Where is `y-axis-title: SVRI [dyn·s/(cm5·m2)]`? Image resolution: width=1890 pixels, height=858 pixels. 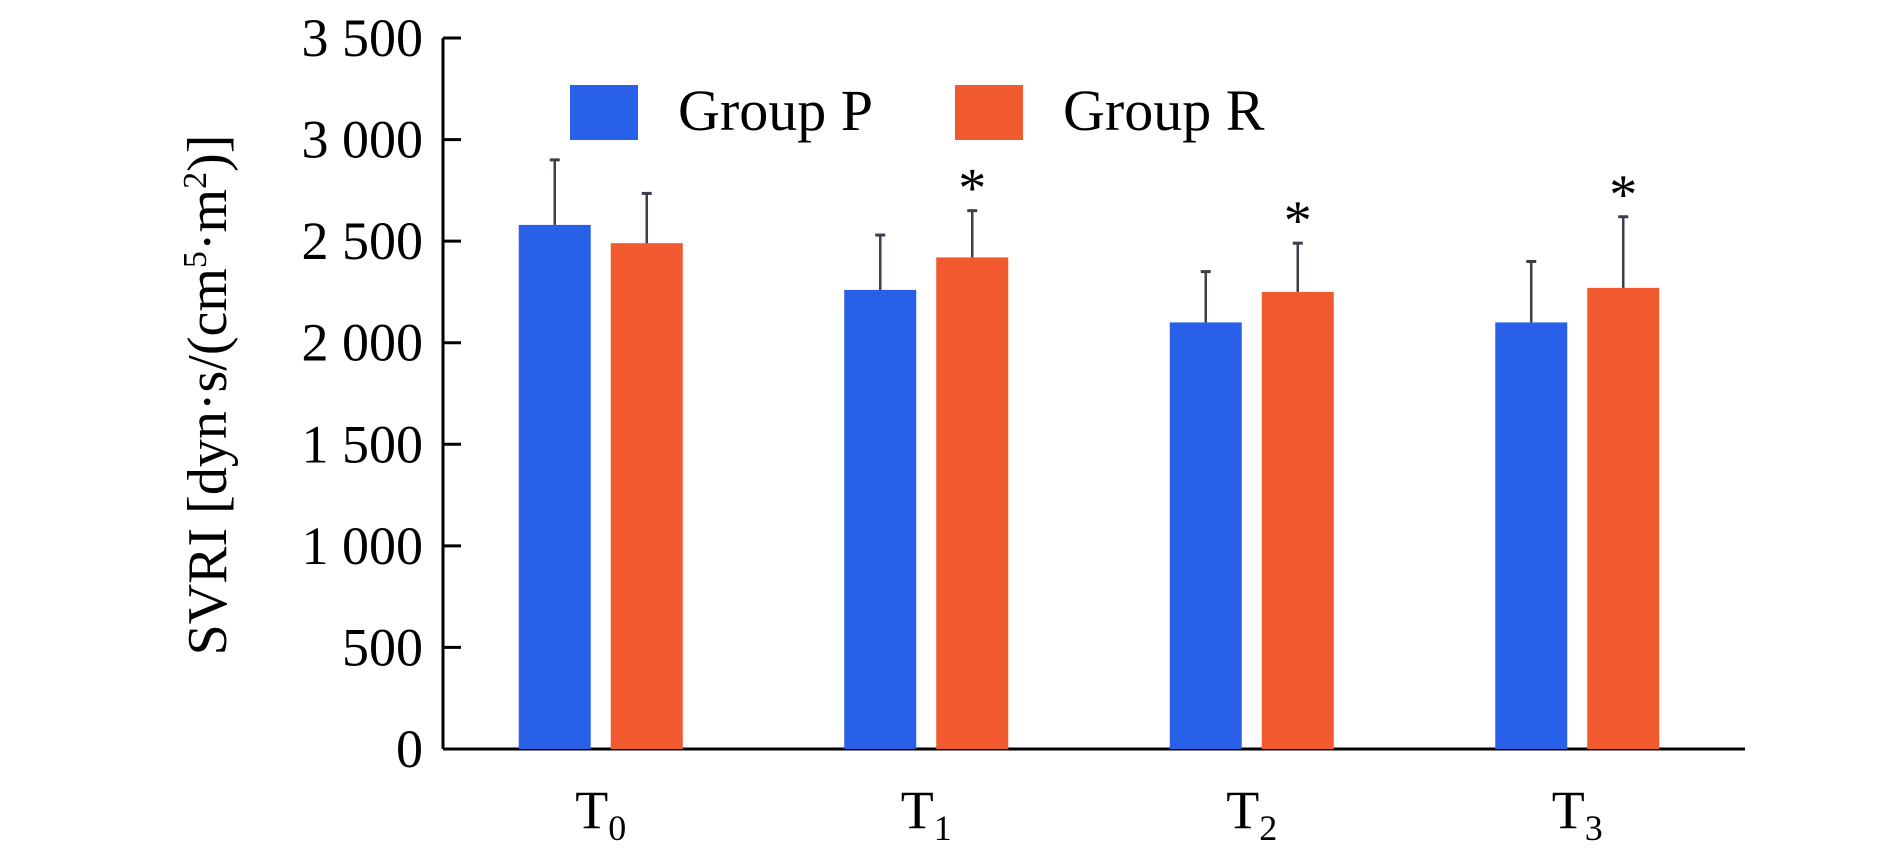 y-axis-title: SVRI [dyn·s/(cm5·m2)] is located at coordinates (208, 395).